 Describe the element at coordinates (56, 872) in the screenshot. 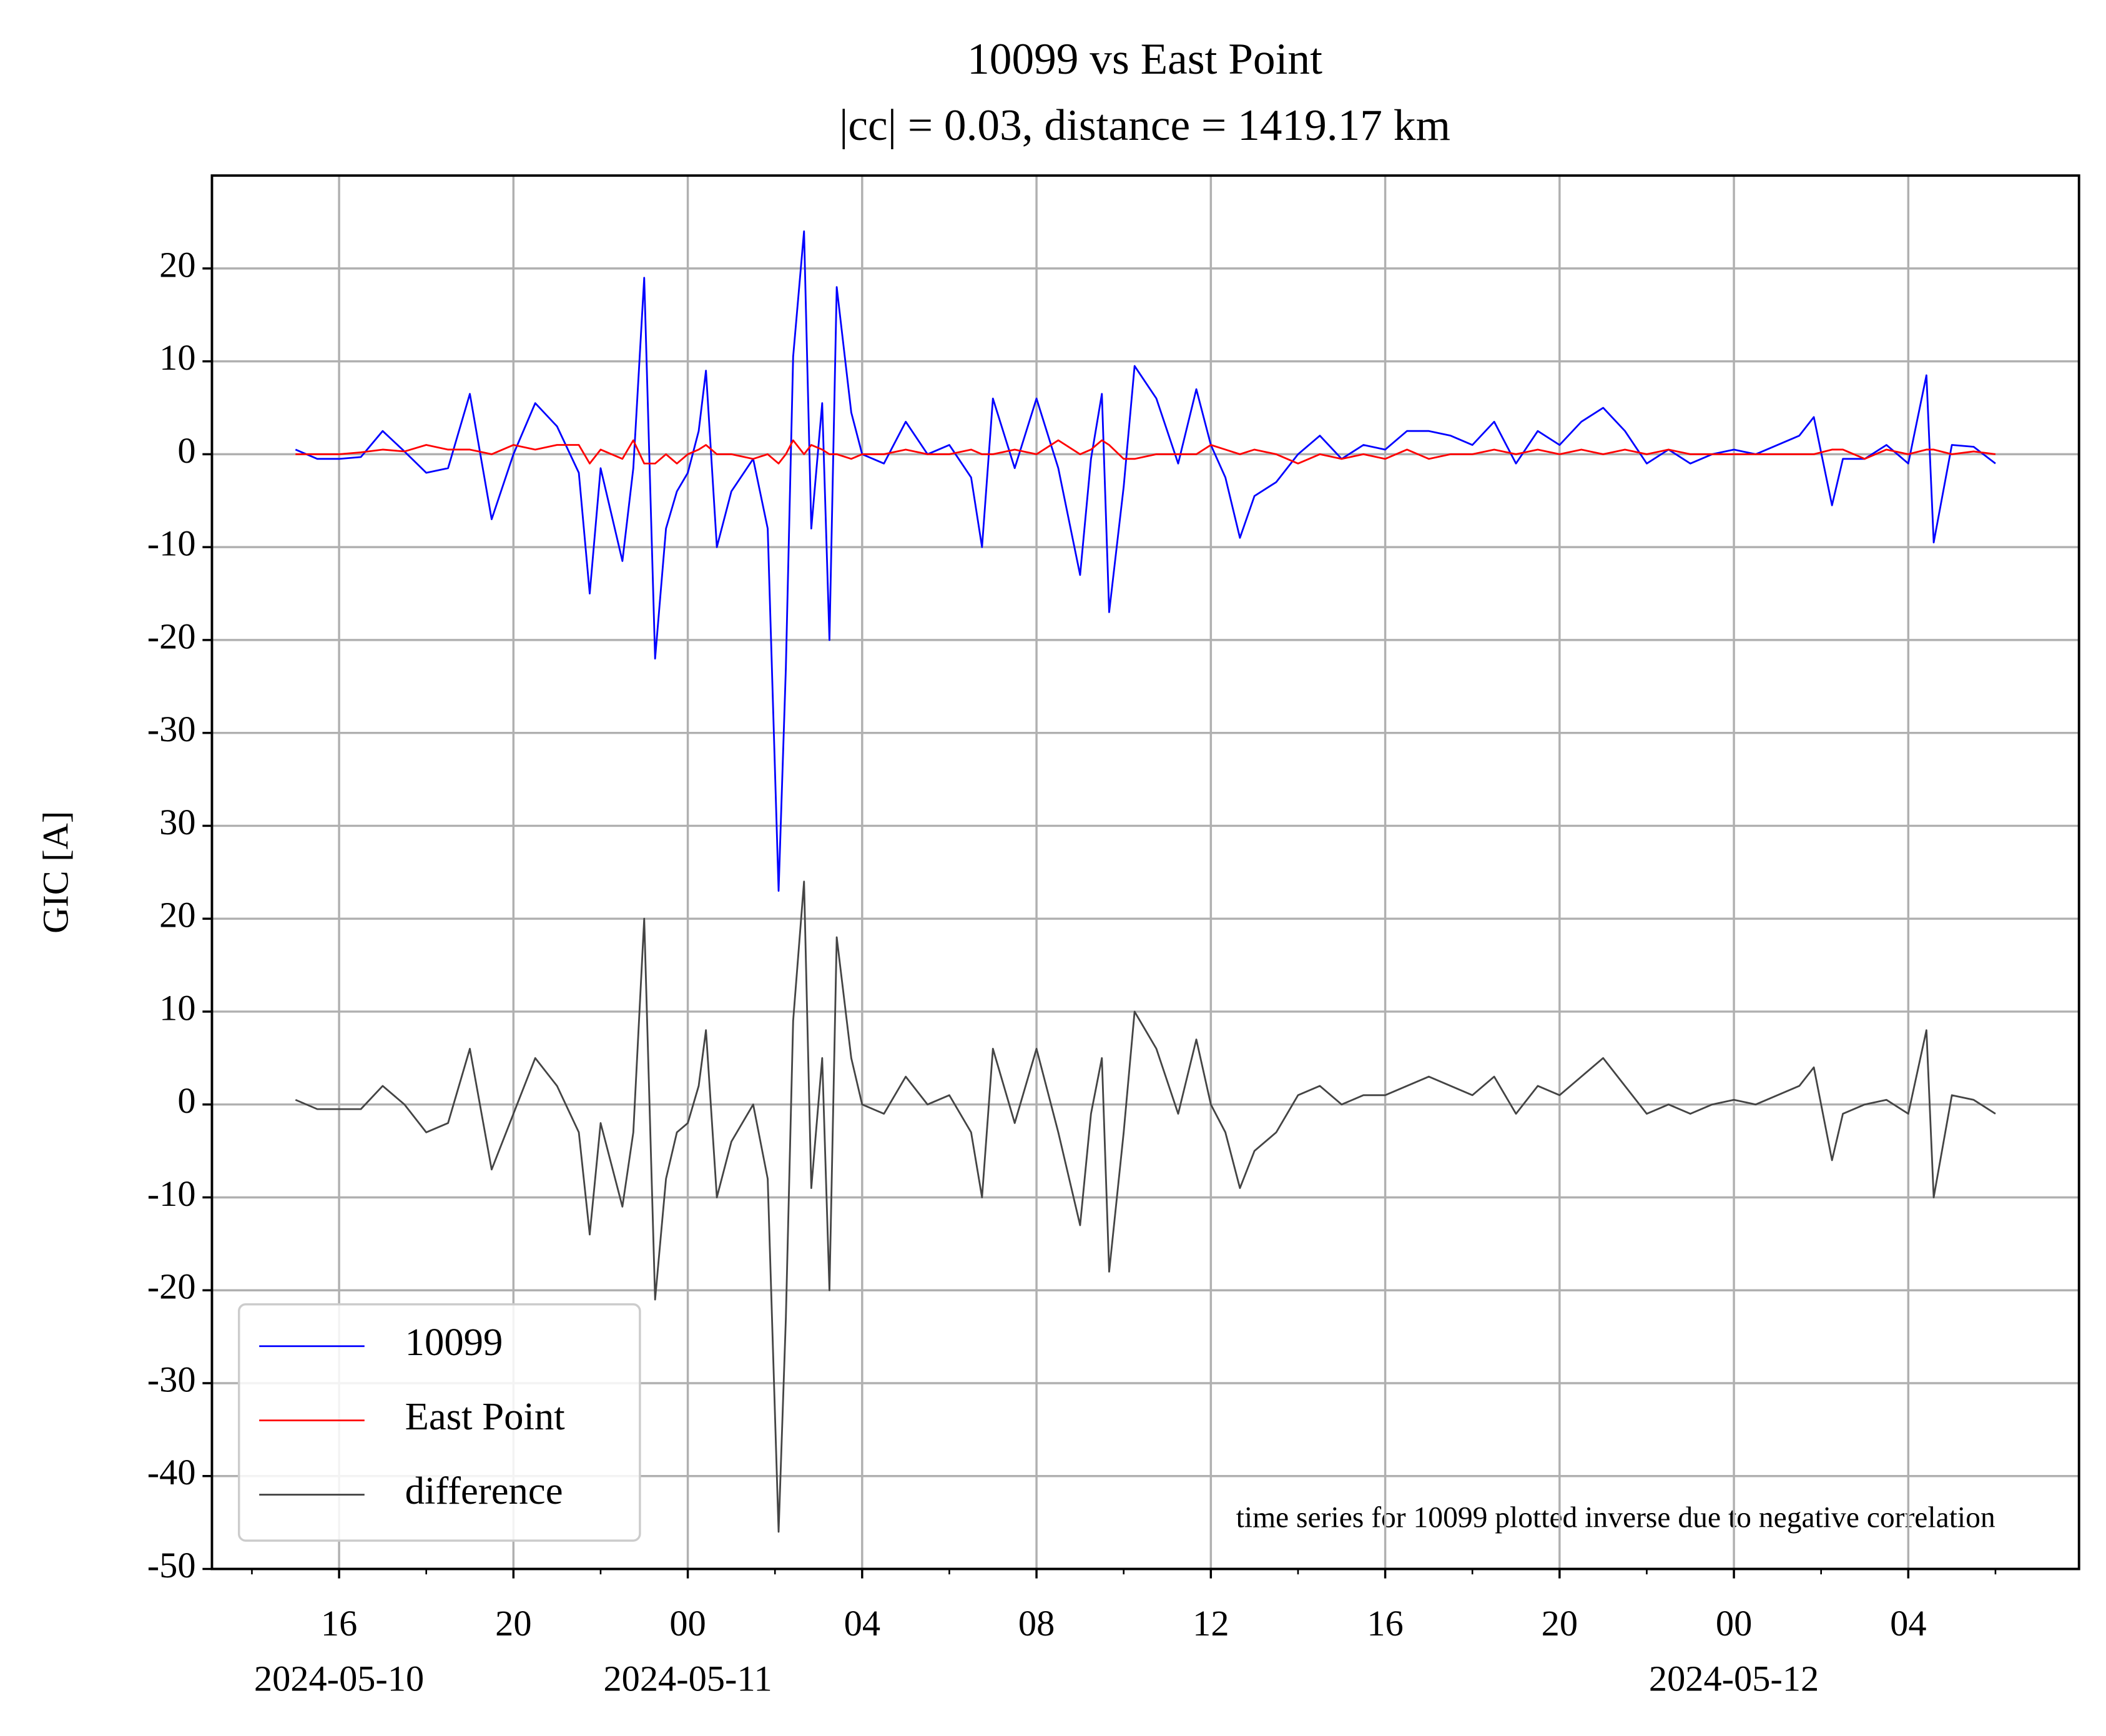

I see `y-axis-label: GIC [A]` at that location.